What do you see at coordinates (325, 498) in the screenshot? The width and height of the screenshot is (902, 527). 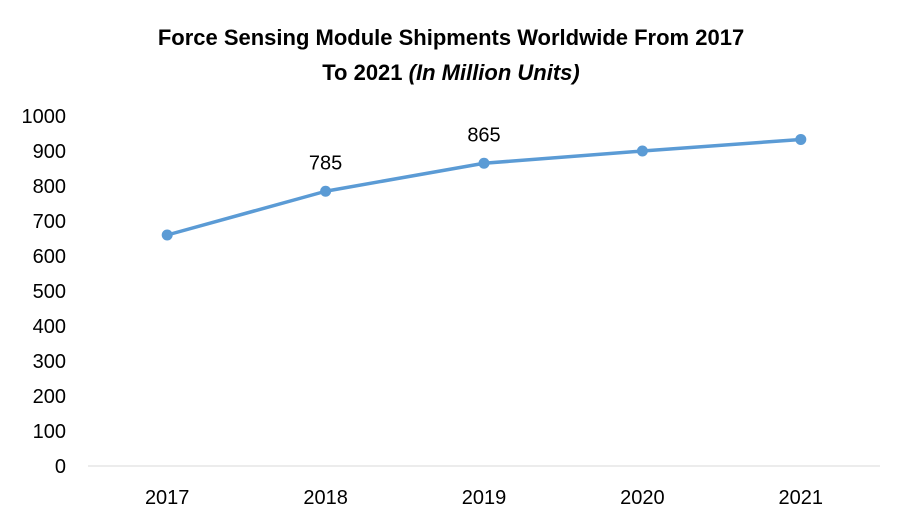 I see `x-tick-label: 2018` at bounding box center [325, 498].